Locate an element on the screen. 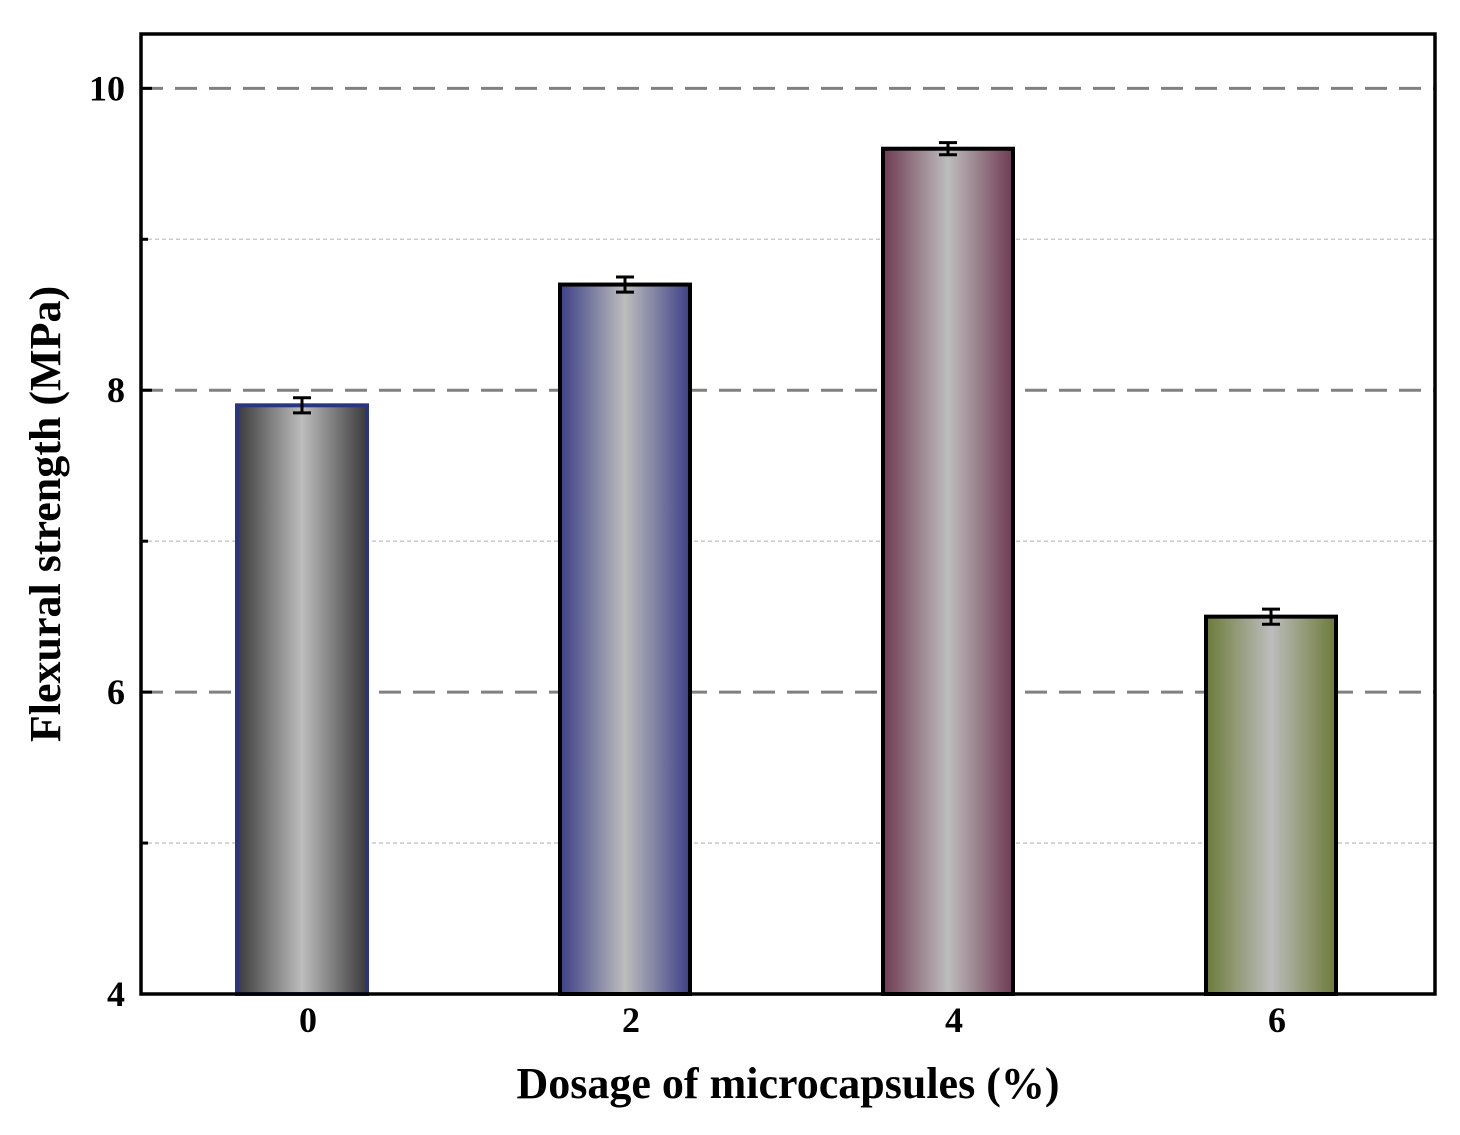 The image size is (1460, 1135). x-axis-label: Dosage of microcapsules (%) is located at coordinates (788, 1083).